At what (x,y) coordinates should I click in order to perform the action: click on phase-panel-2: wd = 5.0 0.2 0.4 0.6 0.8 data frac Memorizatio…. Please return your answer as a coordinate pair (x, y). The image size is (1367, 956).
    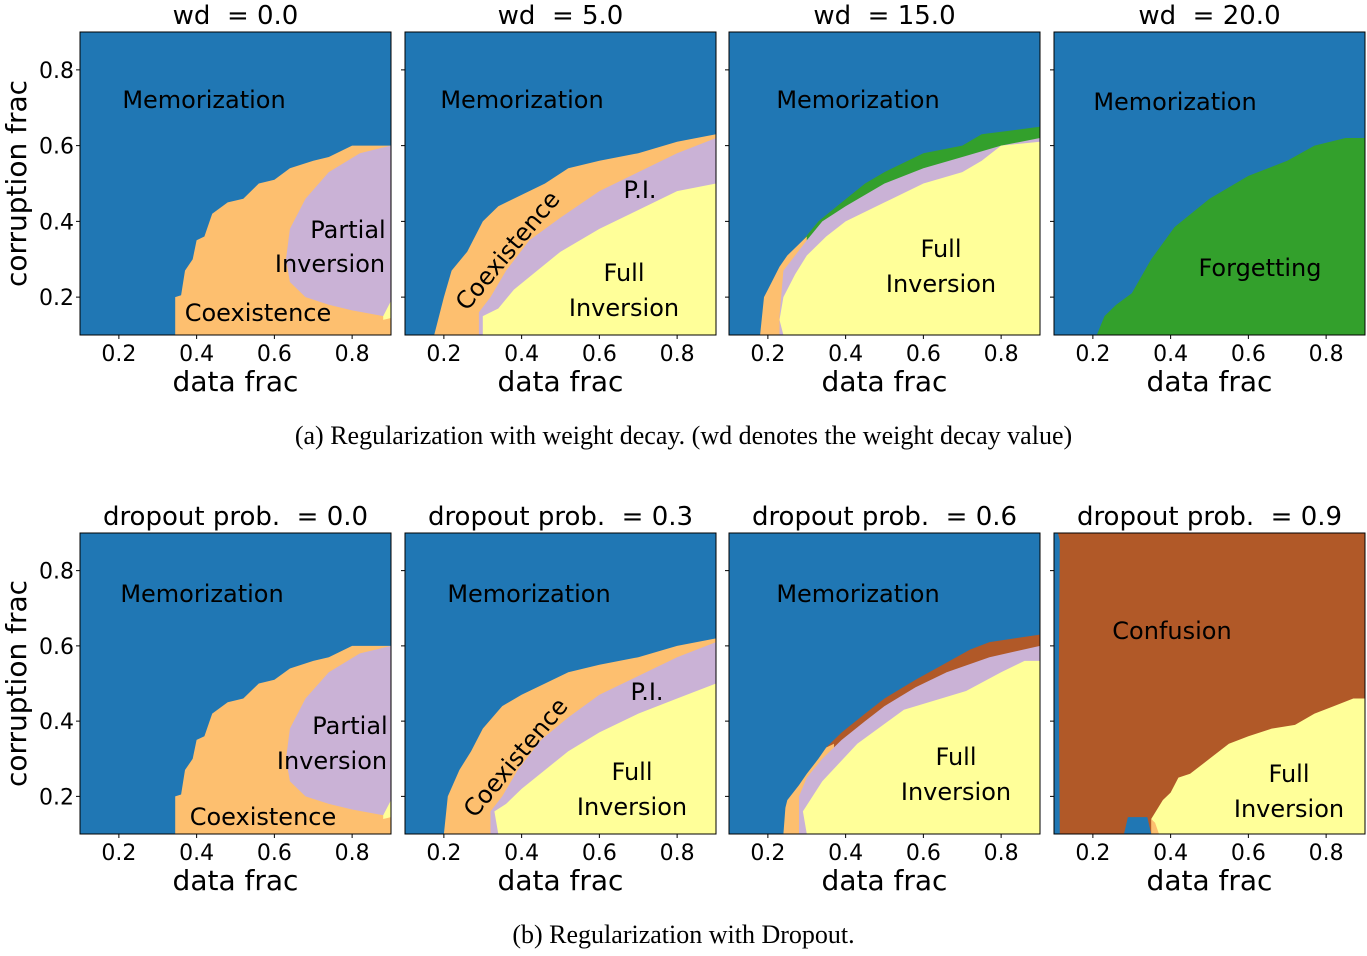
    Looking at the image, I should click on (559, 199).